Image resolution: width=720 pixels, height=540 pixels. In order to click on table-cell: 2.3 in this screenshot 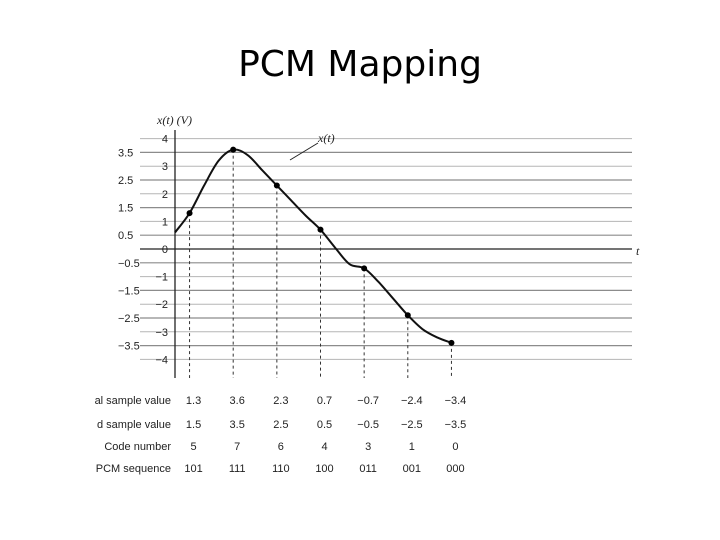, I will do `click(280, 401)`.